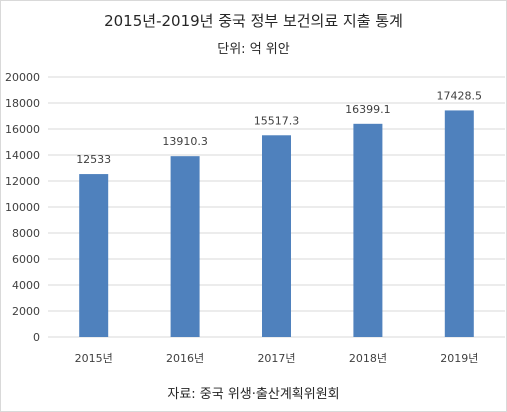  I want to click on chart-title: 2015년-2019년 중국 정부 보건의료 지출 통계, so click(253, 21).